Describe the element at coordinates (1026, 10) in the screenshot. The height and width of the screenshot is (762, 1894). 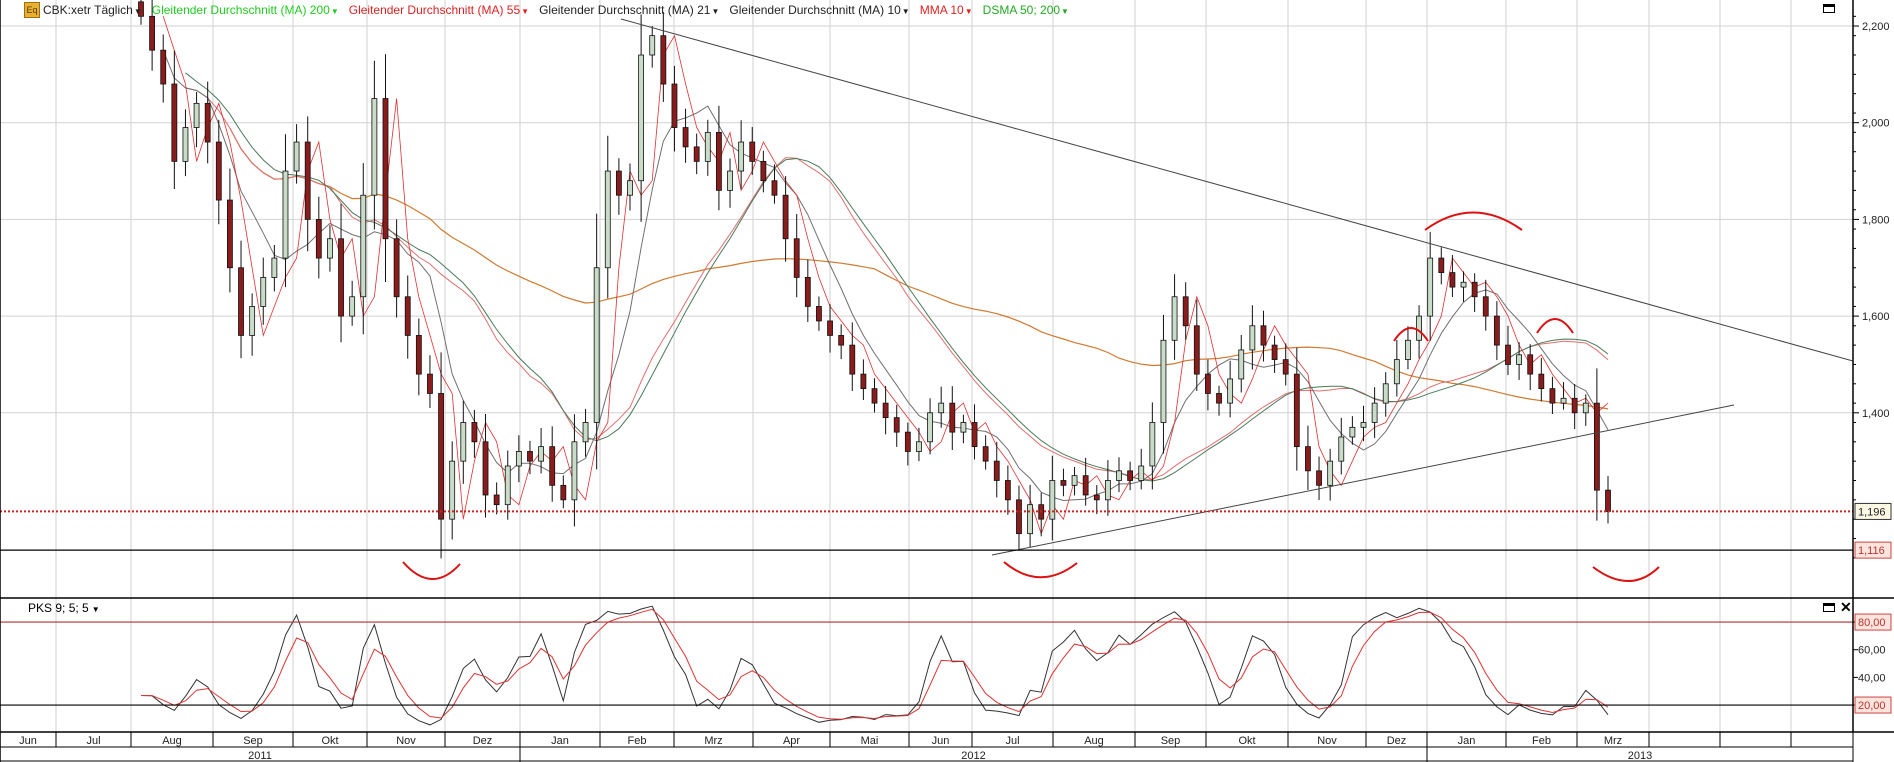
I see `indicator-5: DSMA 50; 200▼` at that location.